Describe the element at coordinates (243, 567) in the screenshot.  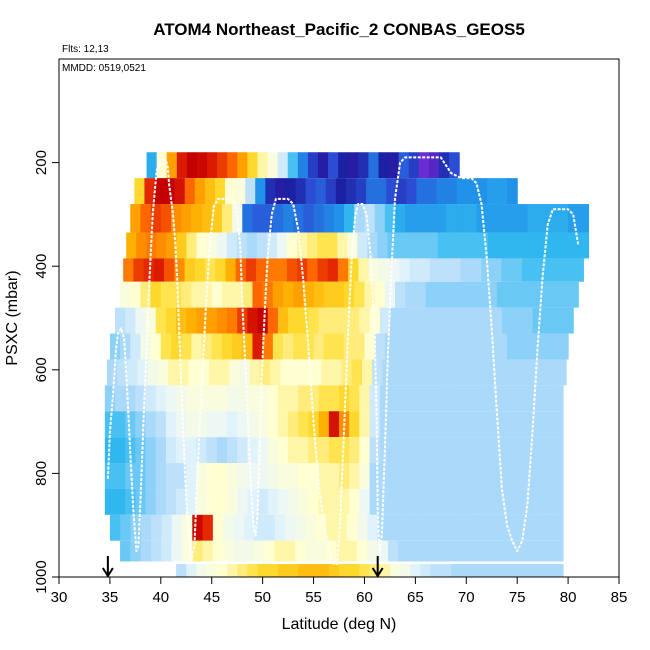
I see `marker-layer` at that location.